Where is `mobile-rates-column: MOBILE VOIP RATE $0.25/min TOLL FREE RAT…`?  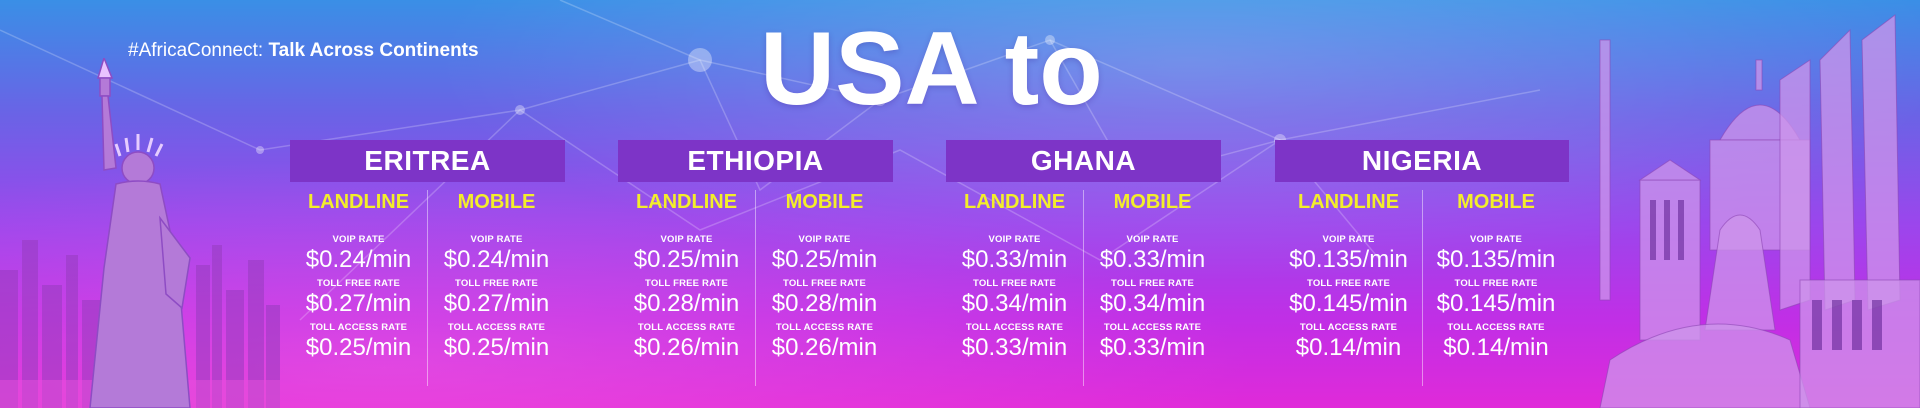
mobile-rates-column: MOBILE VOIP RATE $0.25/min TOLL FREE RAT… is located at coordinates (824, 276).